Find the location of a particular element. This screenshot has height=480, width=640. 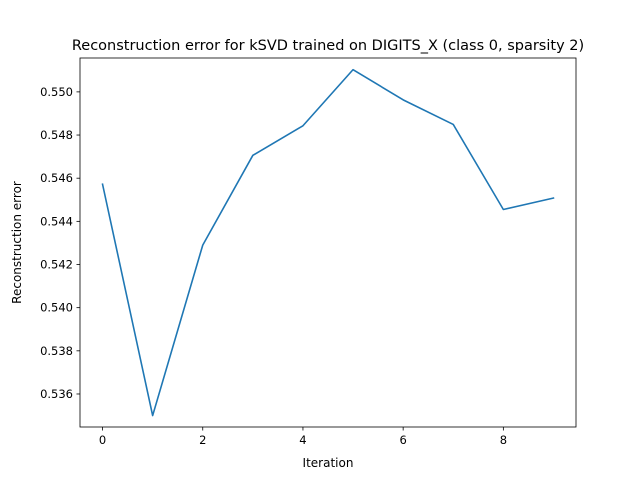

y-tick-label: 0.536 is located at coordinates (56, 394).